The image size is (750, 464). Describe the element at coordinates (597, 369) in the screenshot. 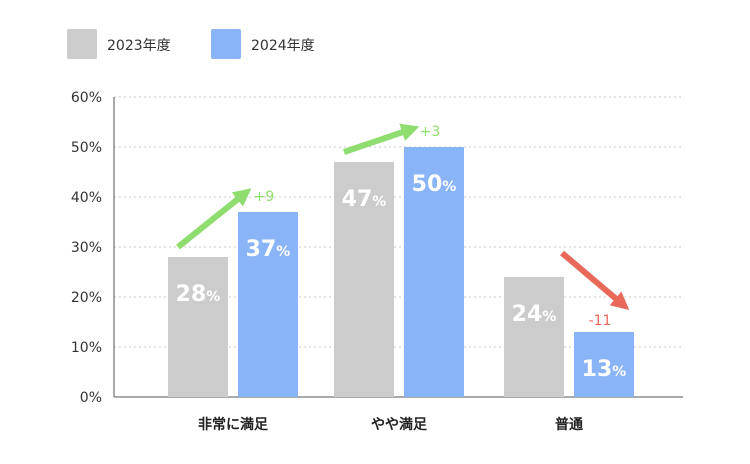

I see `bar-value-number: 13` at that location.